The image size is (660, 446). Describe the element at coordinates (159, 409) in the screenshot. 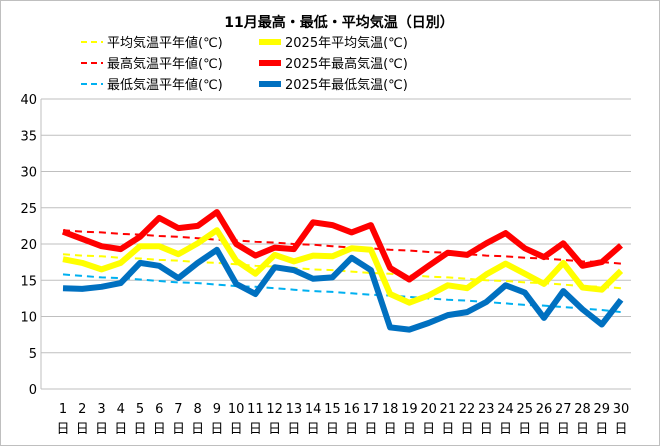

I see `x-tick-label: 6` at that location.